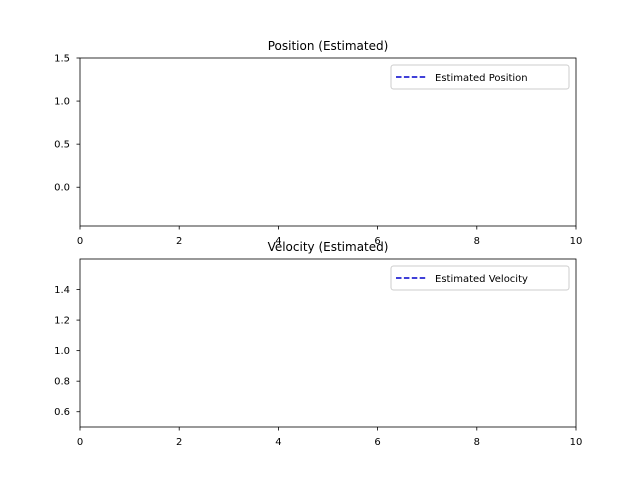  I want to click on legend-label: Estimated Position, so click(481, 78).